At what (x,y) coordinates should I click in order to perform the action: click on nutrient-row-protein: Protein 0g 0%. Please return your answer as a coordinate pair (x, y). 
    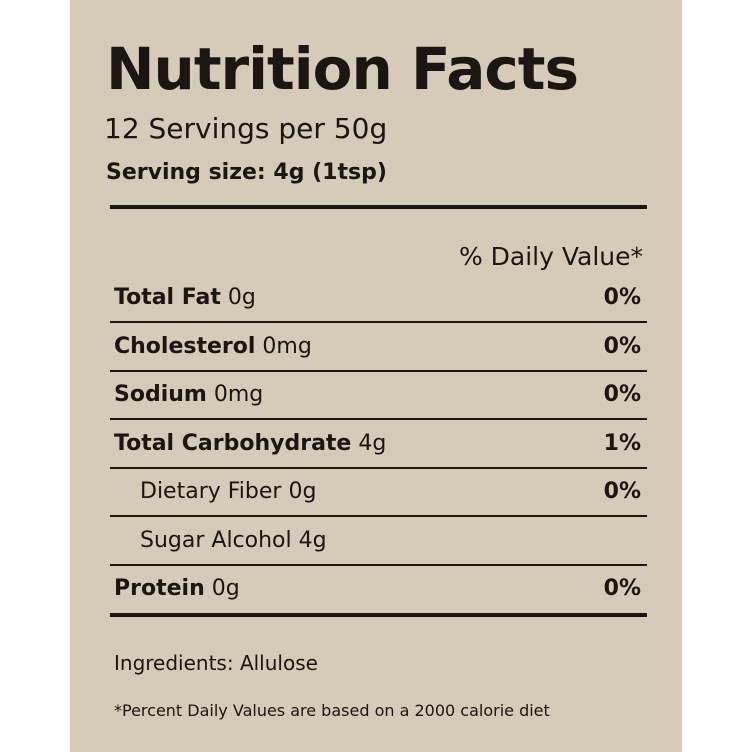
    Looking at the image, I should click on (378, 589).